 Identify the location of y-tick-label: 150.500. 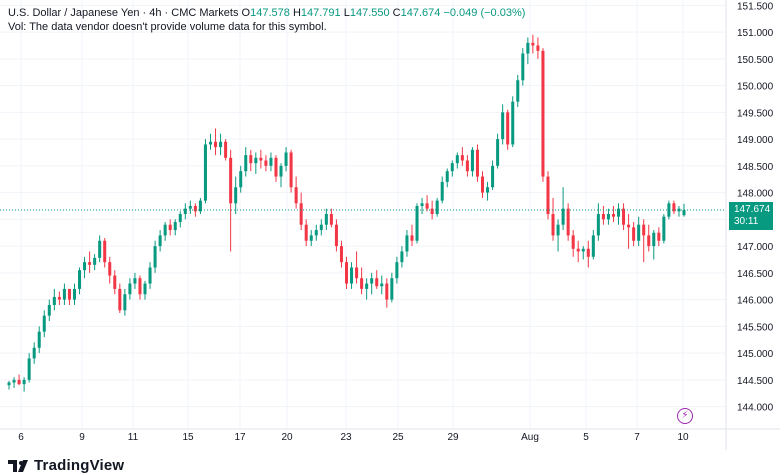
(755, 60).